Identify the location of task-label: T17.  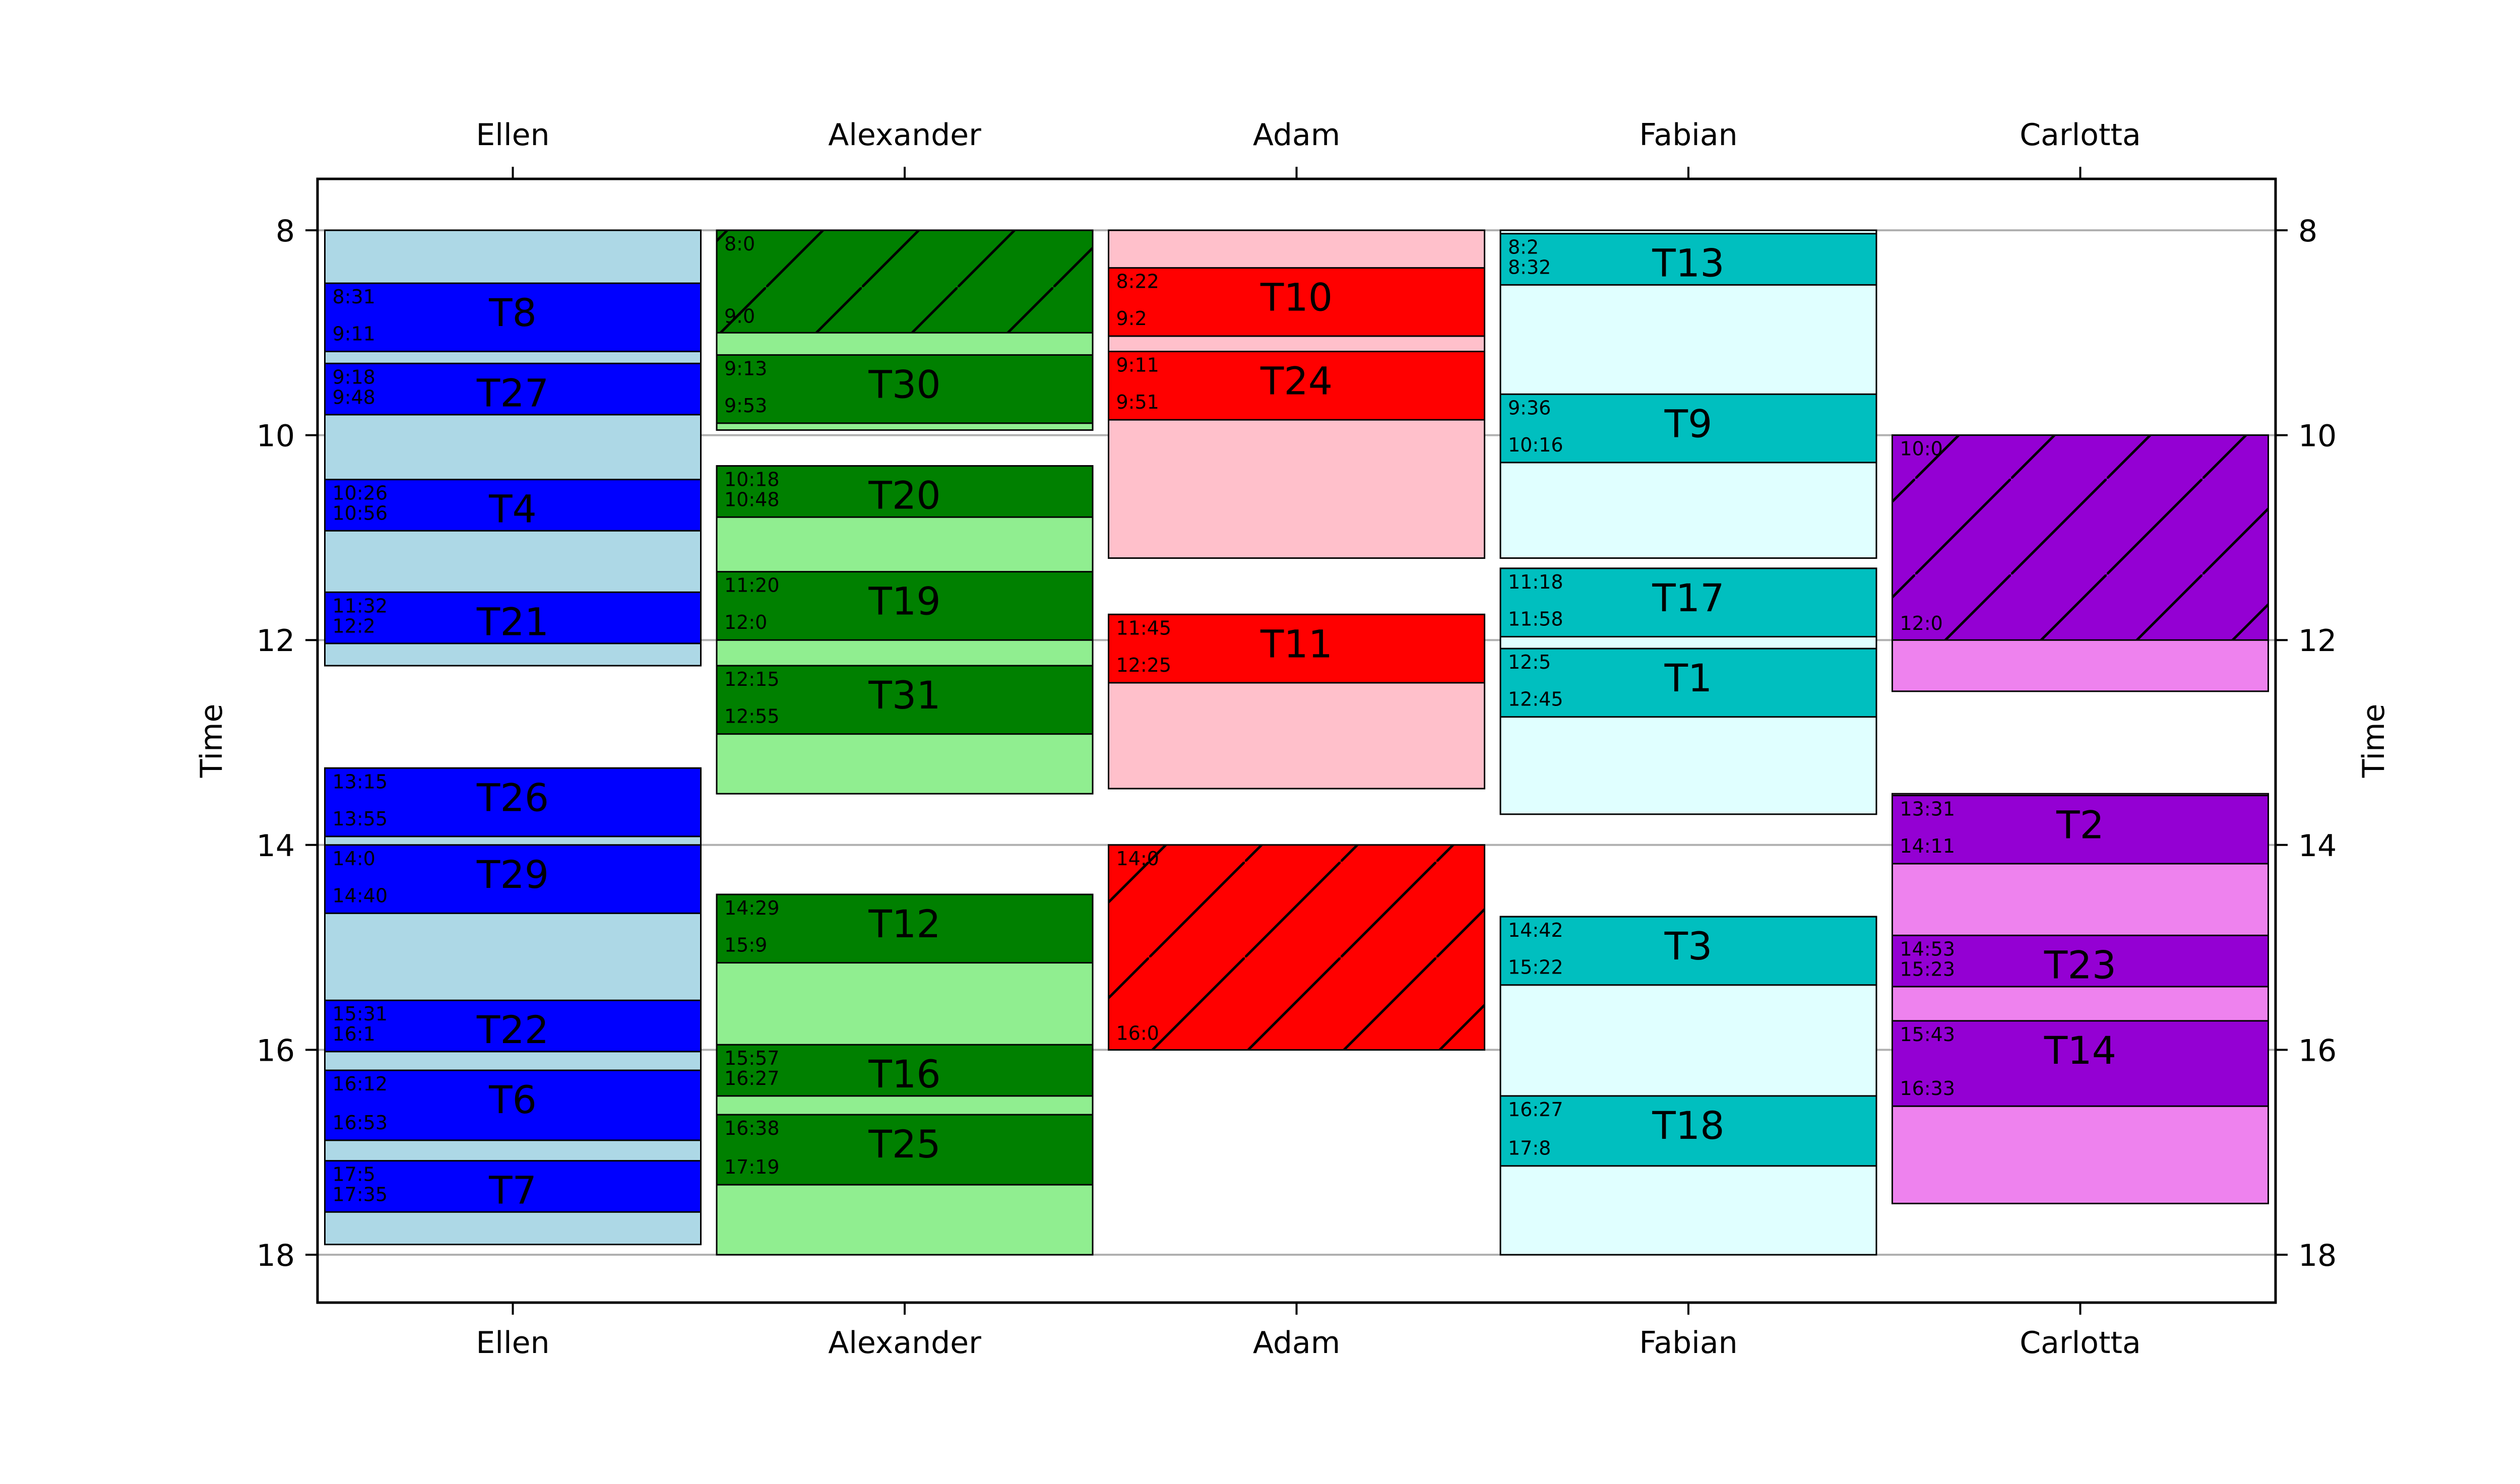
(1688, 598).